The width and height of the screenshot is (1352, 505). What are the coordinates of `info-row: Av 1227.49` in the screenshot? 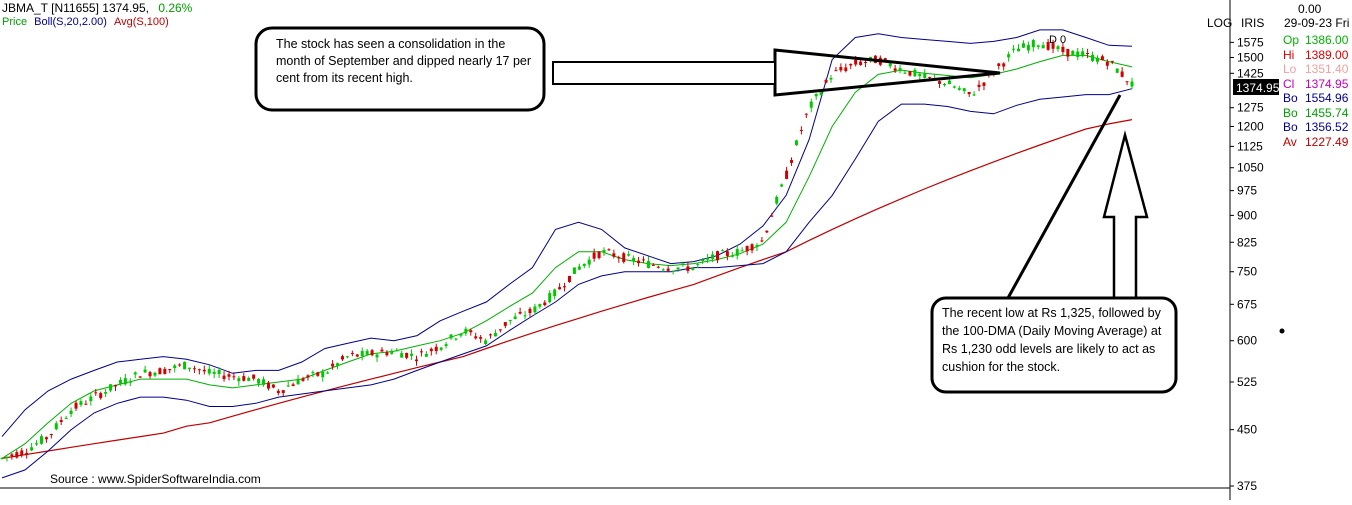 It's located at (1315, 142).